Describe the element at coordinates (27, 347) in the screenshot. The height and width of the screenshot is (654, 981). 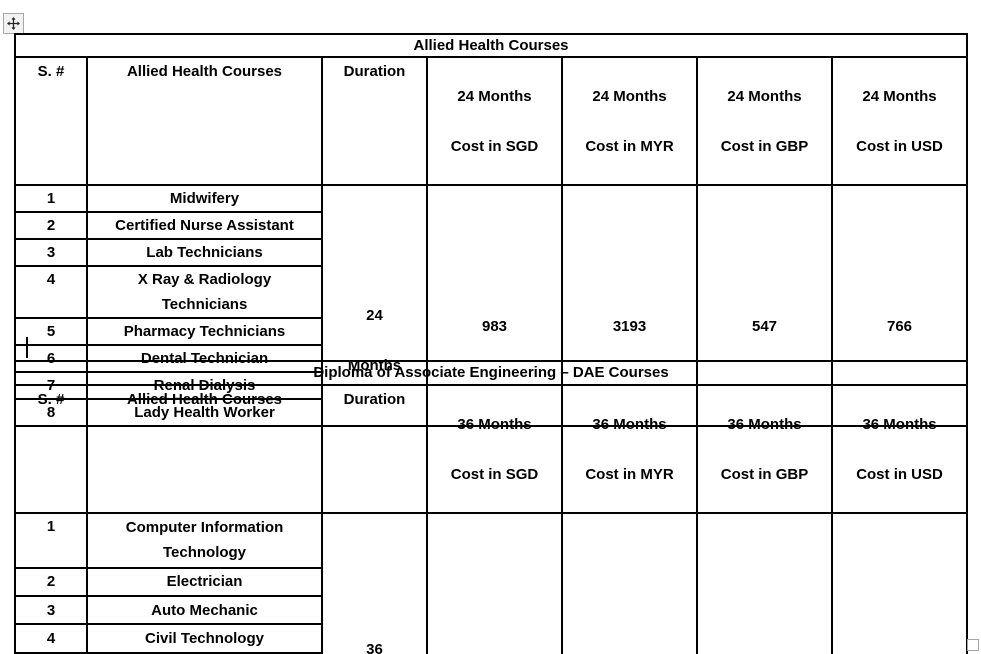
I see `text-cursor` at that location.